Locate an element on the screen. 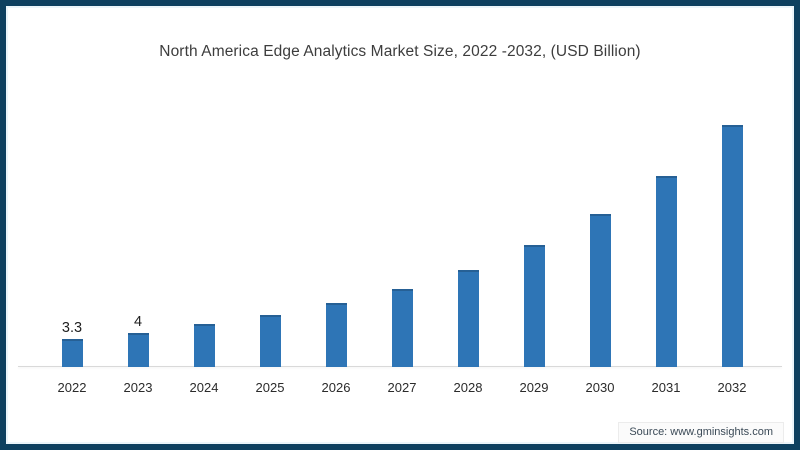 Image resolution: width=800 pixels, height=450 pixels. x-tick-label-2022: 2022 is located at coordinates (72, 387).